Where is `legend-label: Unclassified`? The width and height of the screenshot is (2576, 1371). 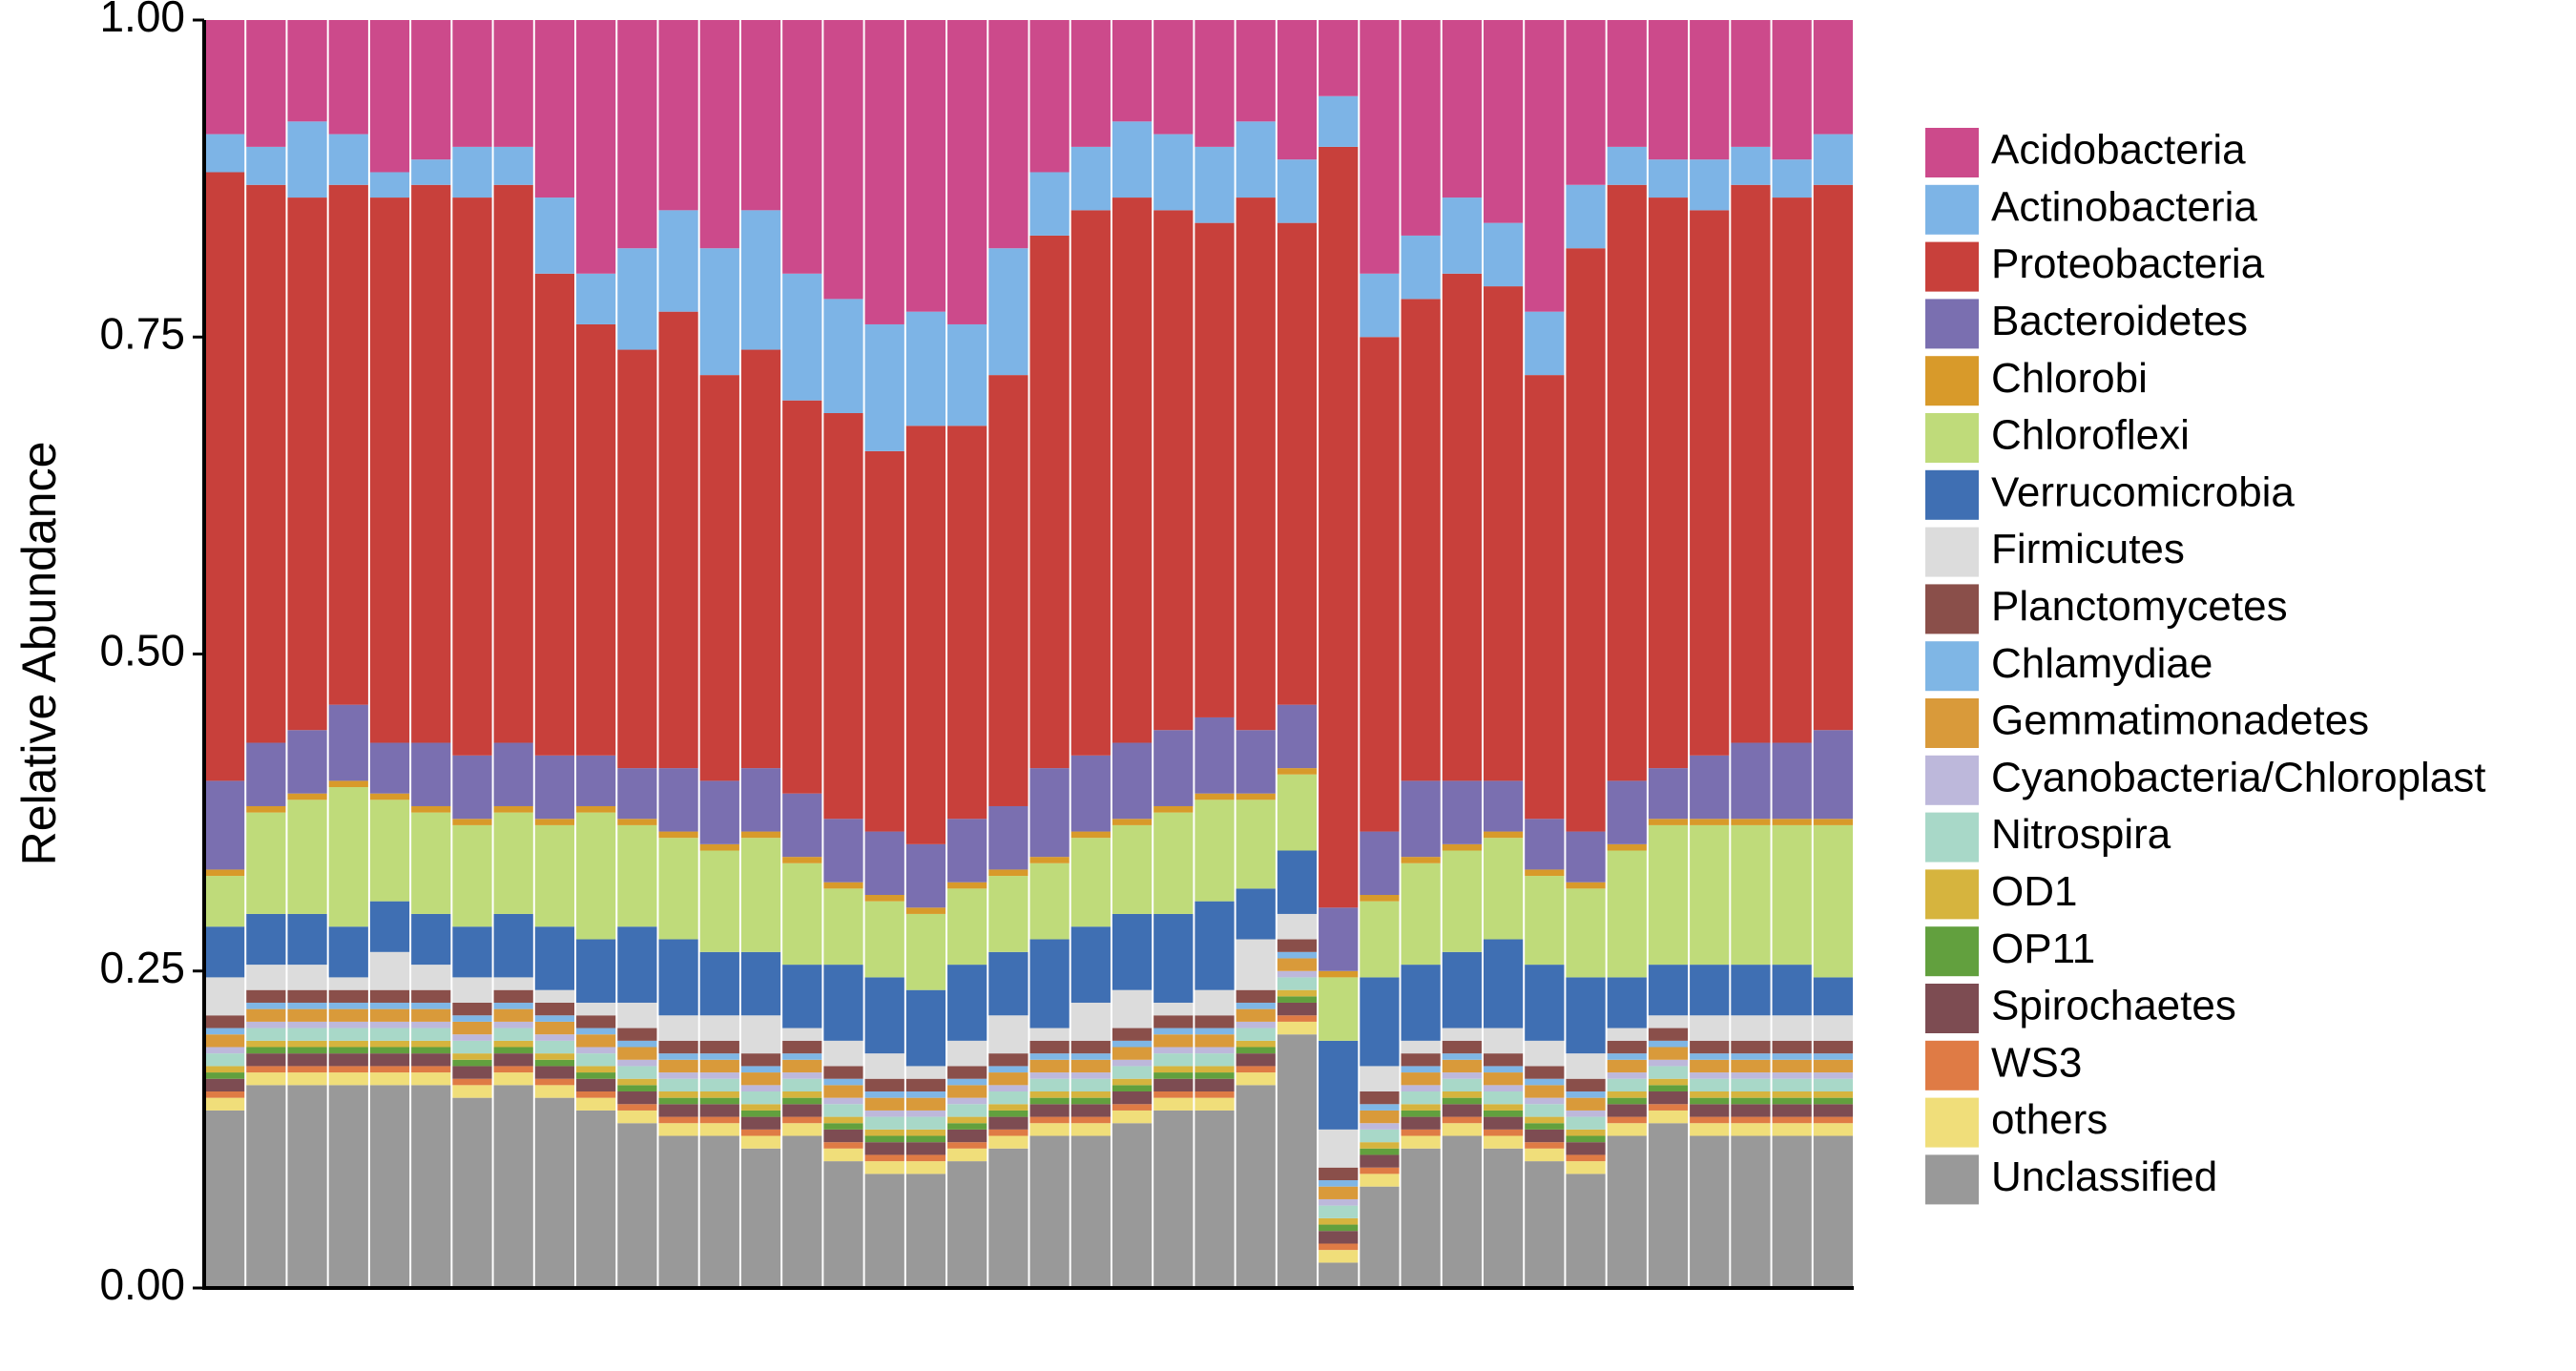 legend-label: Unclassified is located at coordinates (2104, 1176).